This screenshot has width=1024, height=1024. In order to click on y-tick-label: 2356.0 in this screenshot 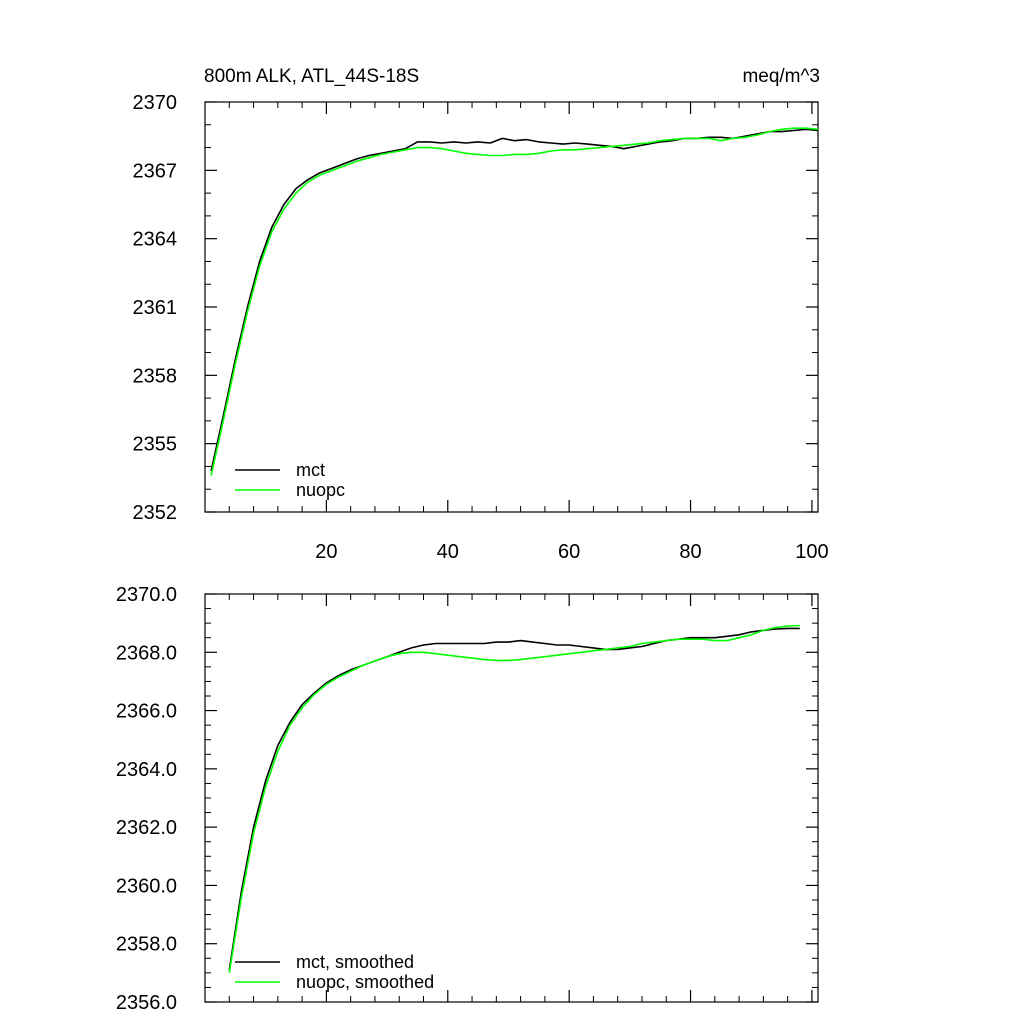, I will do `click(146, 1003)`.